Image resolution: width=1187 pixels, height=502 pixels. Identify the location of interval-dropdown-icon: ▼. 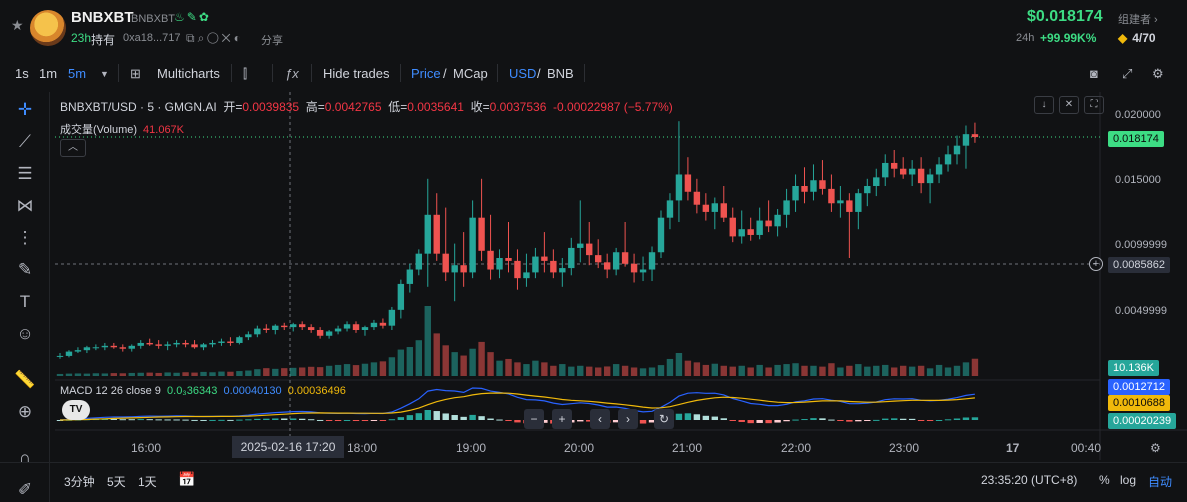
(104, 74).